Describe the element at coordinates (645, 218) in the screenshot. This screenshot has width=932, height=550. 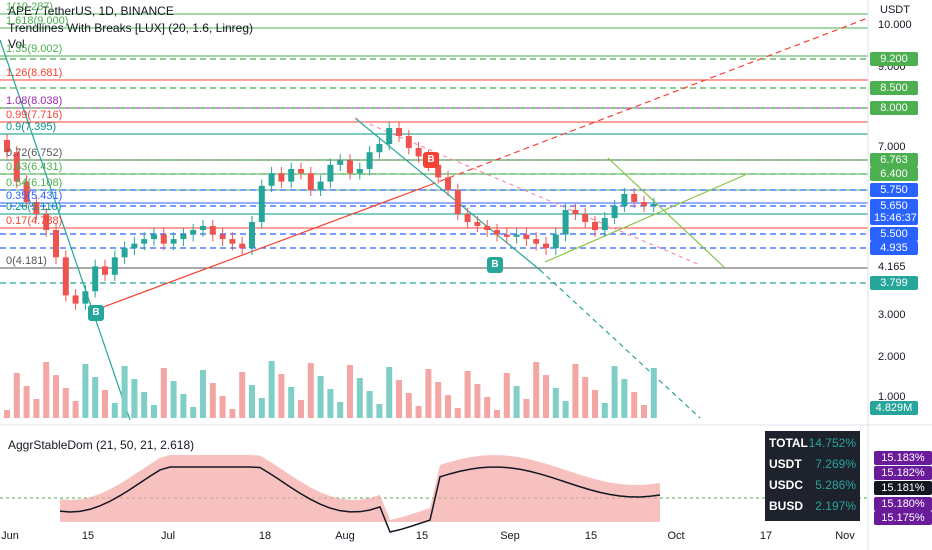
I see `trendline` at that location.